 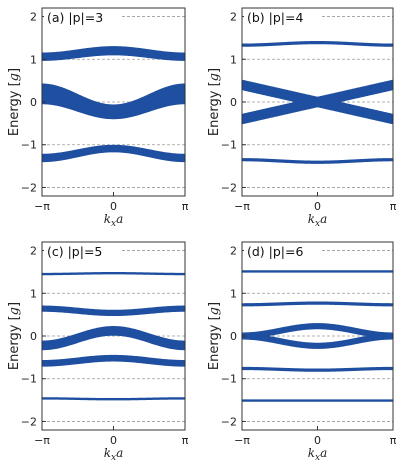 I want to click on panel-title: (c) |p|=5, so click(x=74, y=251).